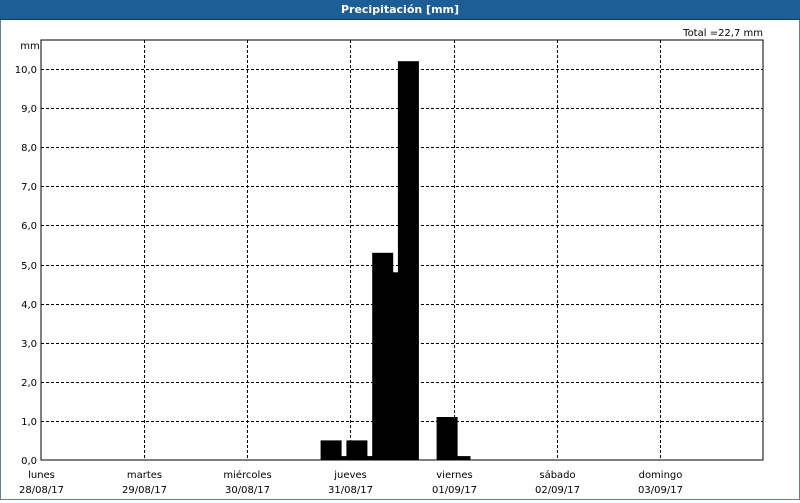  What do you see at coordinates (29, 266) in the screenshot?
I see `y-tick-label: 5,0` at bounding box center [29, 266].